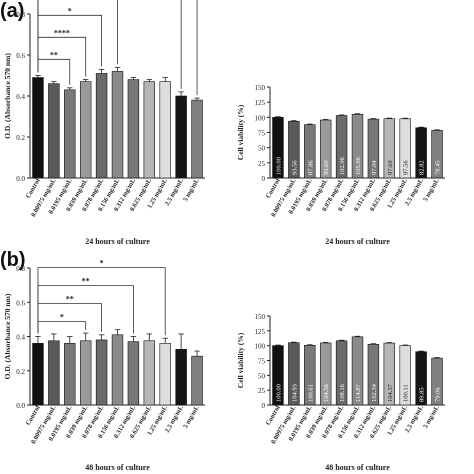 The width and height of the screenshot is (474, 474). I want to click on panel-label-b: (b), so click(13, 260).